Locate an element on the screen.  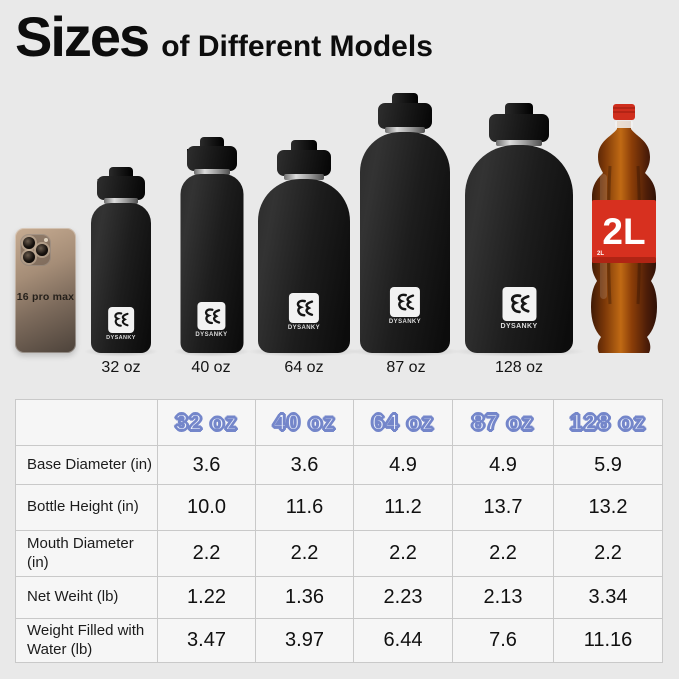
cola-volume-label: 2L is located at coordinates (623, 231).